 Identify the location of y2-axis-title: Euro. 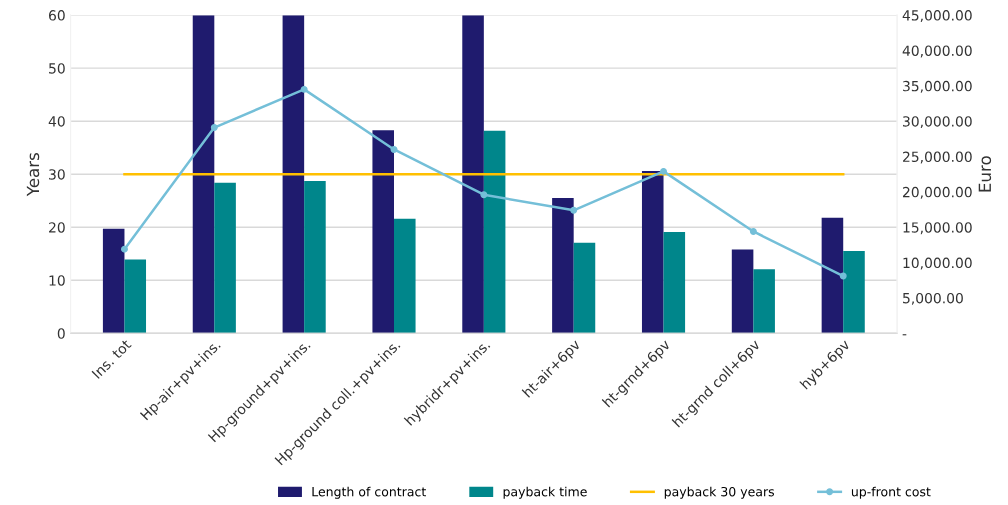
(985, 174).